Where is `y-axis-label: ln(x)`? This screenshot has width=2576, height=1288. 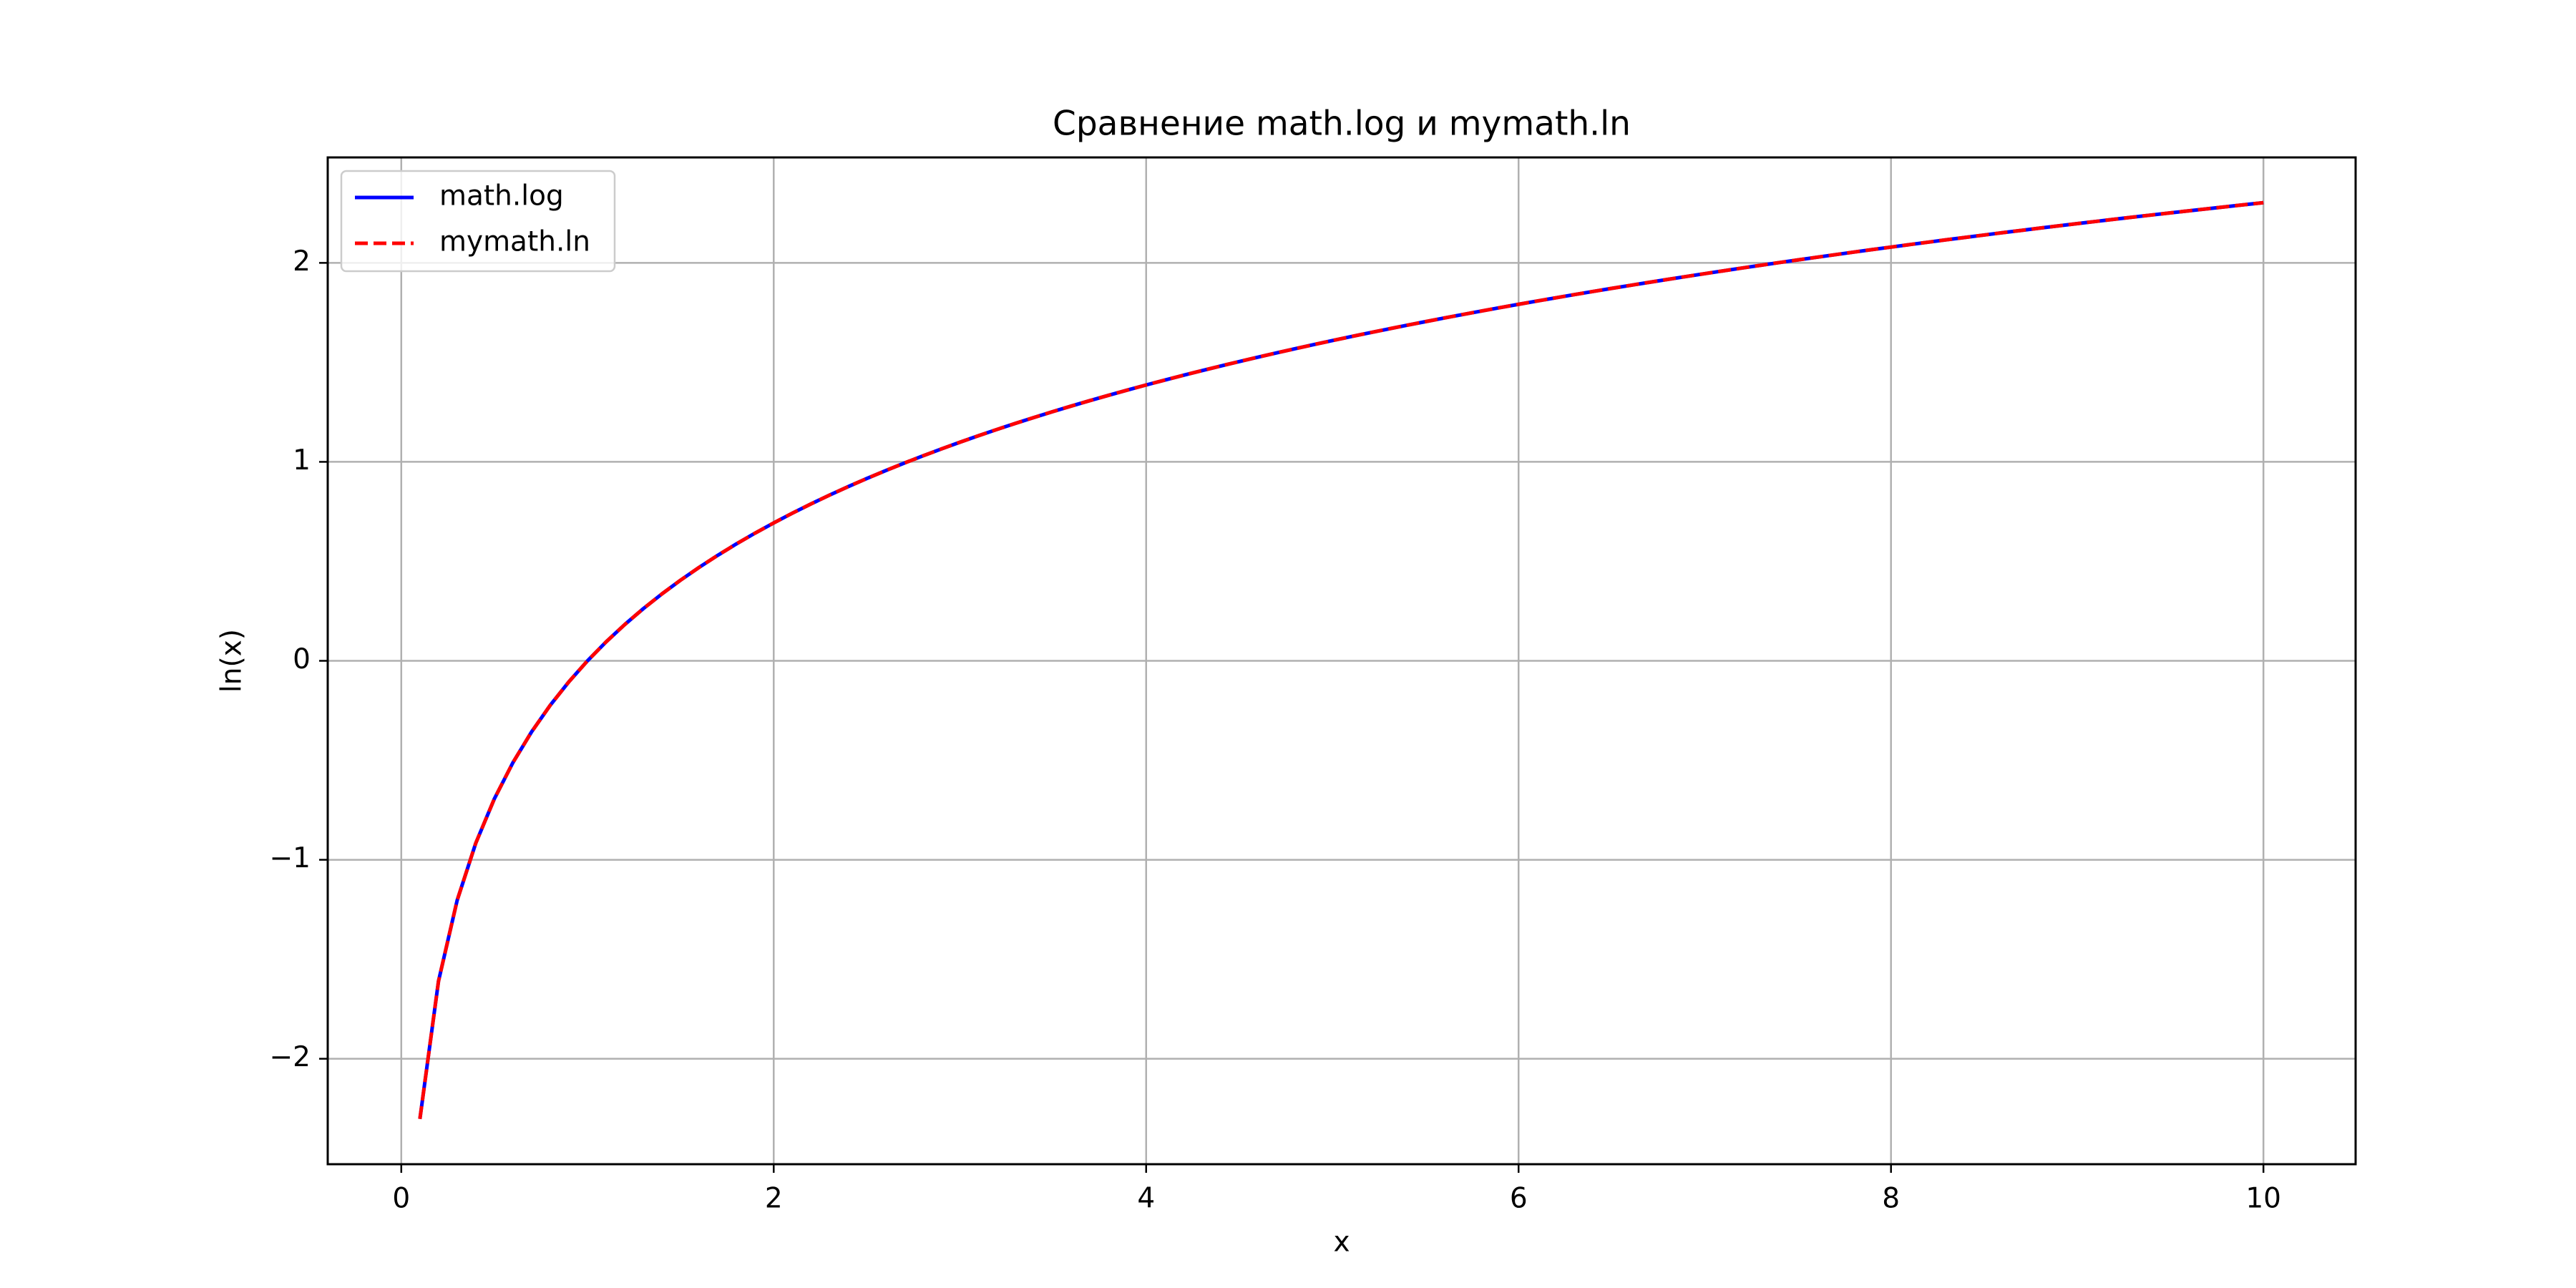
y-axis-label: ln(x) is located at coordinates (232, 661).